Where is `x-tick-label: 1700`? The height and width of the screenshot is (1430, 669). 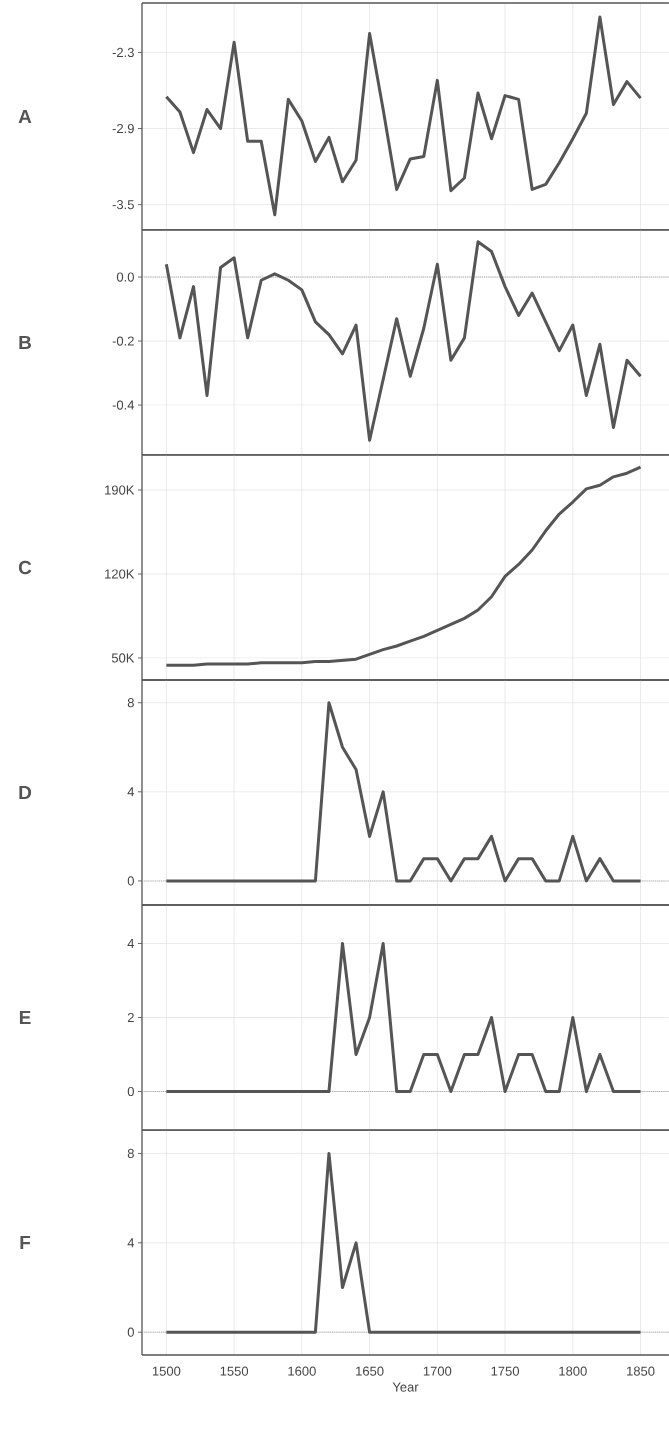 x-tick-label: 1700 is located at coordinates (437, 1371).